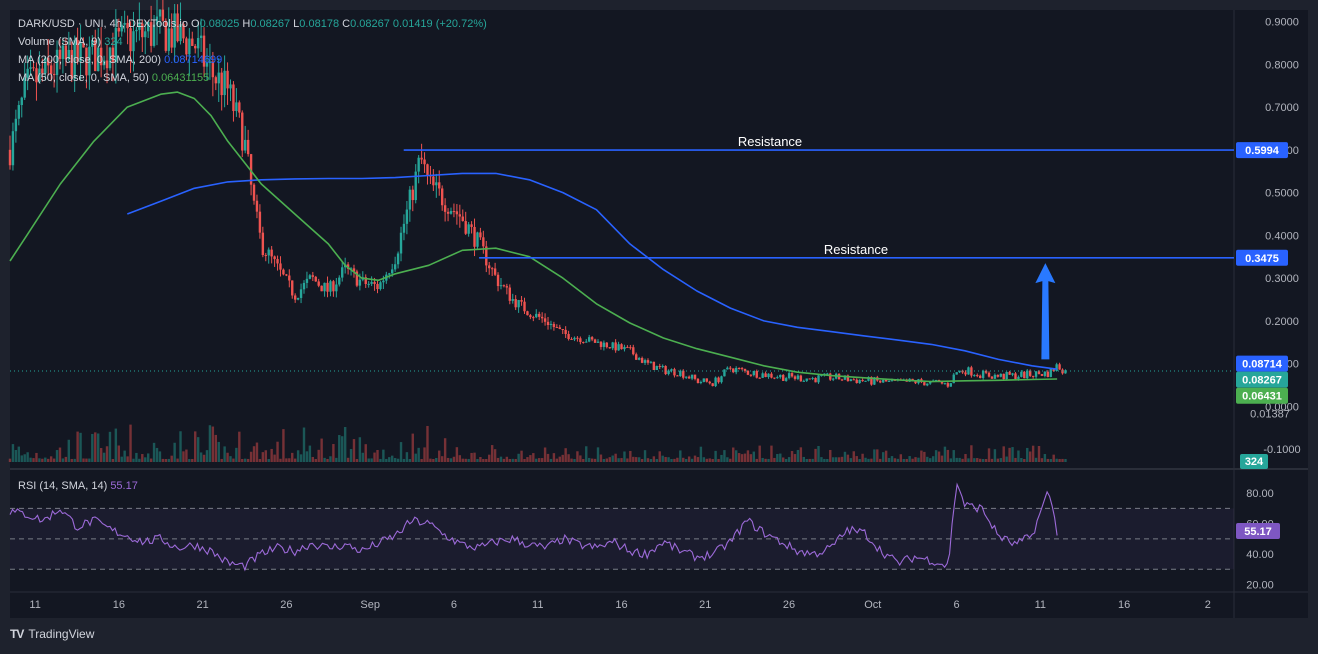 The width and height of the screenshot is (1318, 654). Describe the element at coordinates (872, 605) in the screenshot. I see `time-tick-label: Oct` at that location.